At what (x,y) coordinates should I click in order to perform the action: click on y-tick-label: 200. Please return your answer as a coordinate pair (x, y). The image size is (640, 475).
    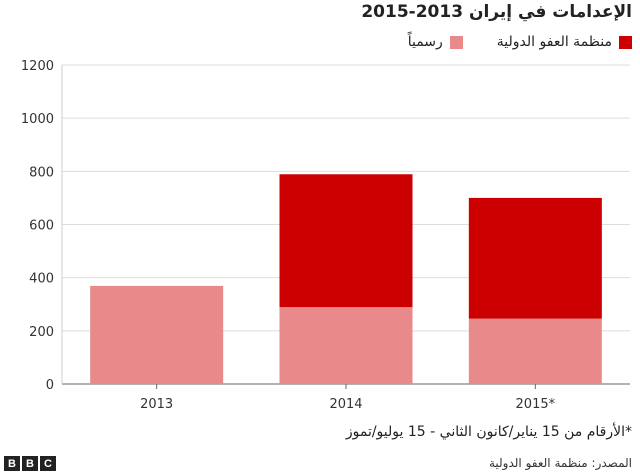
    Looking at the image, I should click on (41, 332).